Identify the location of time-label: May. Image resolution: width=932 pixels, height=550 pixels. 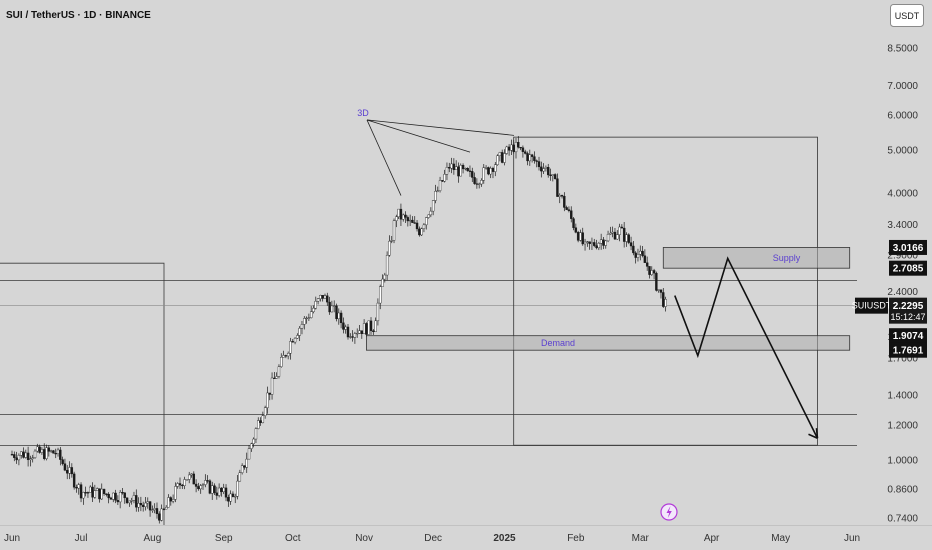
(780, 538).